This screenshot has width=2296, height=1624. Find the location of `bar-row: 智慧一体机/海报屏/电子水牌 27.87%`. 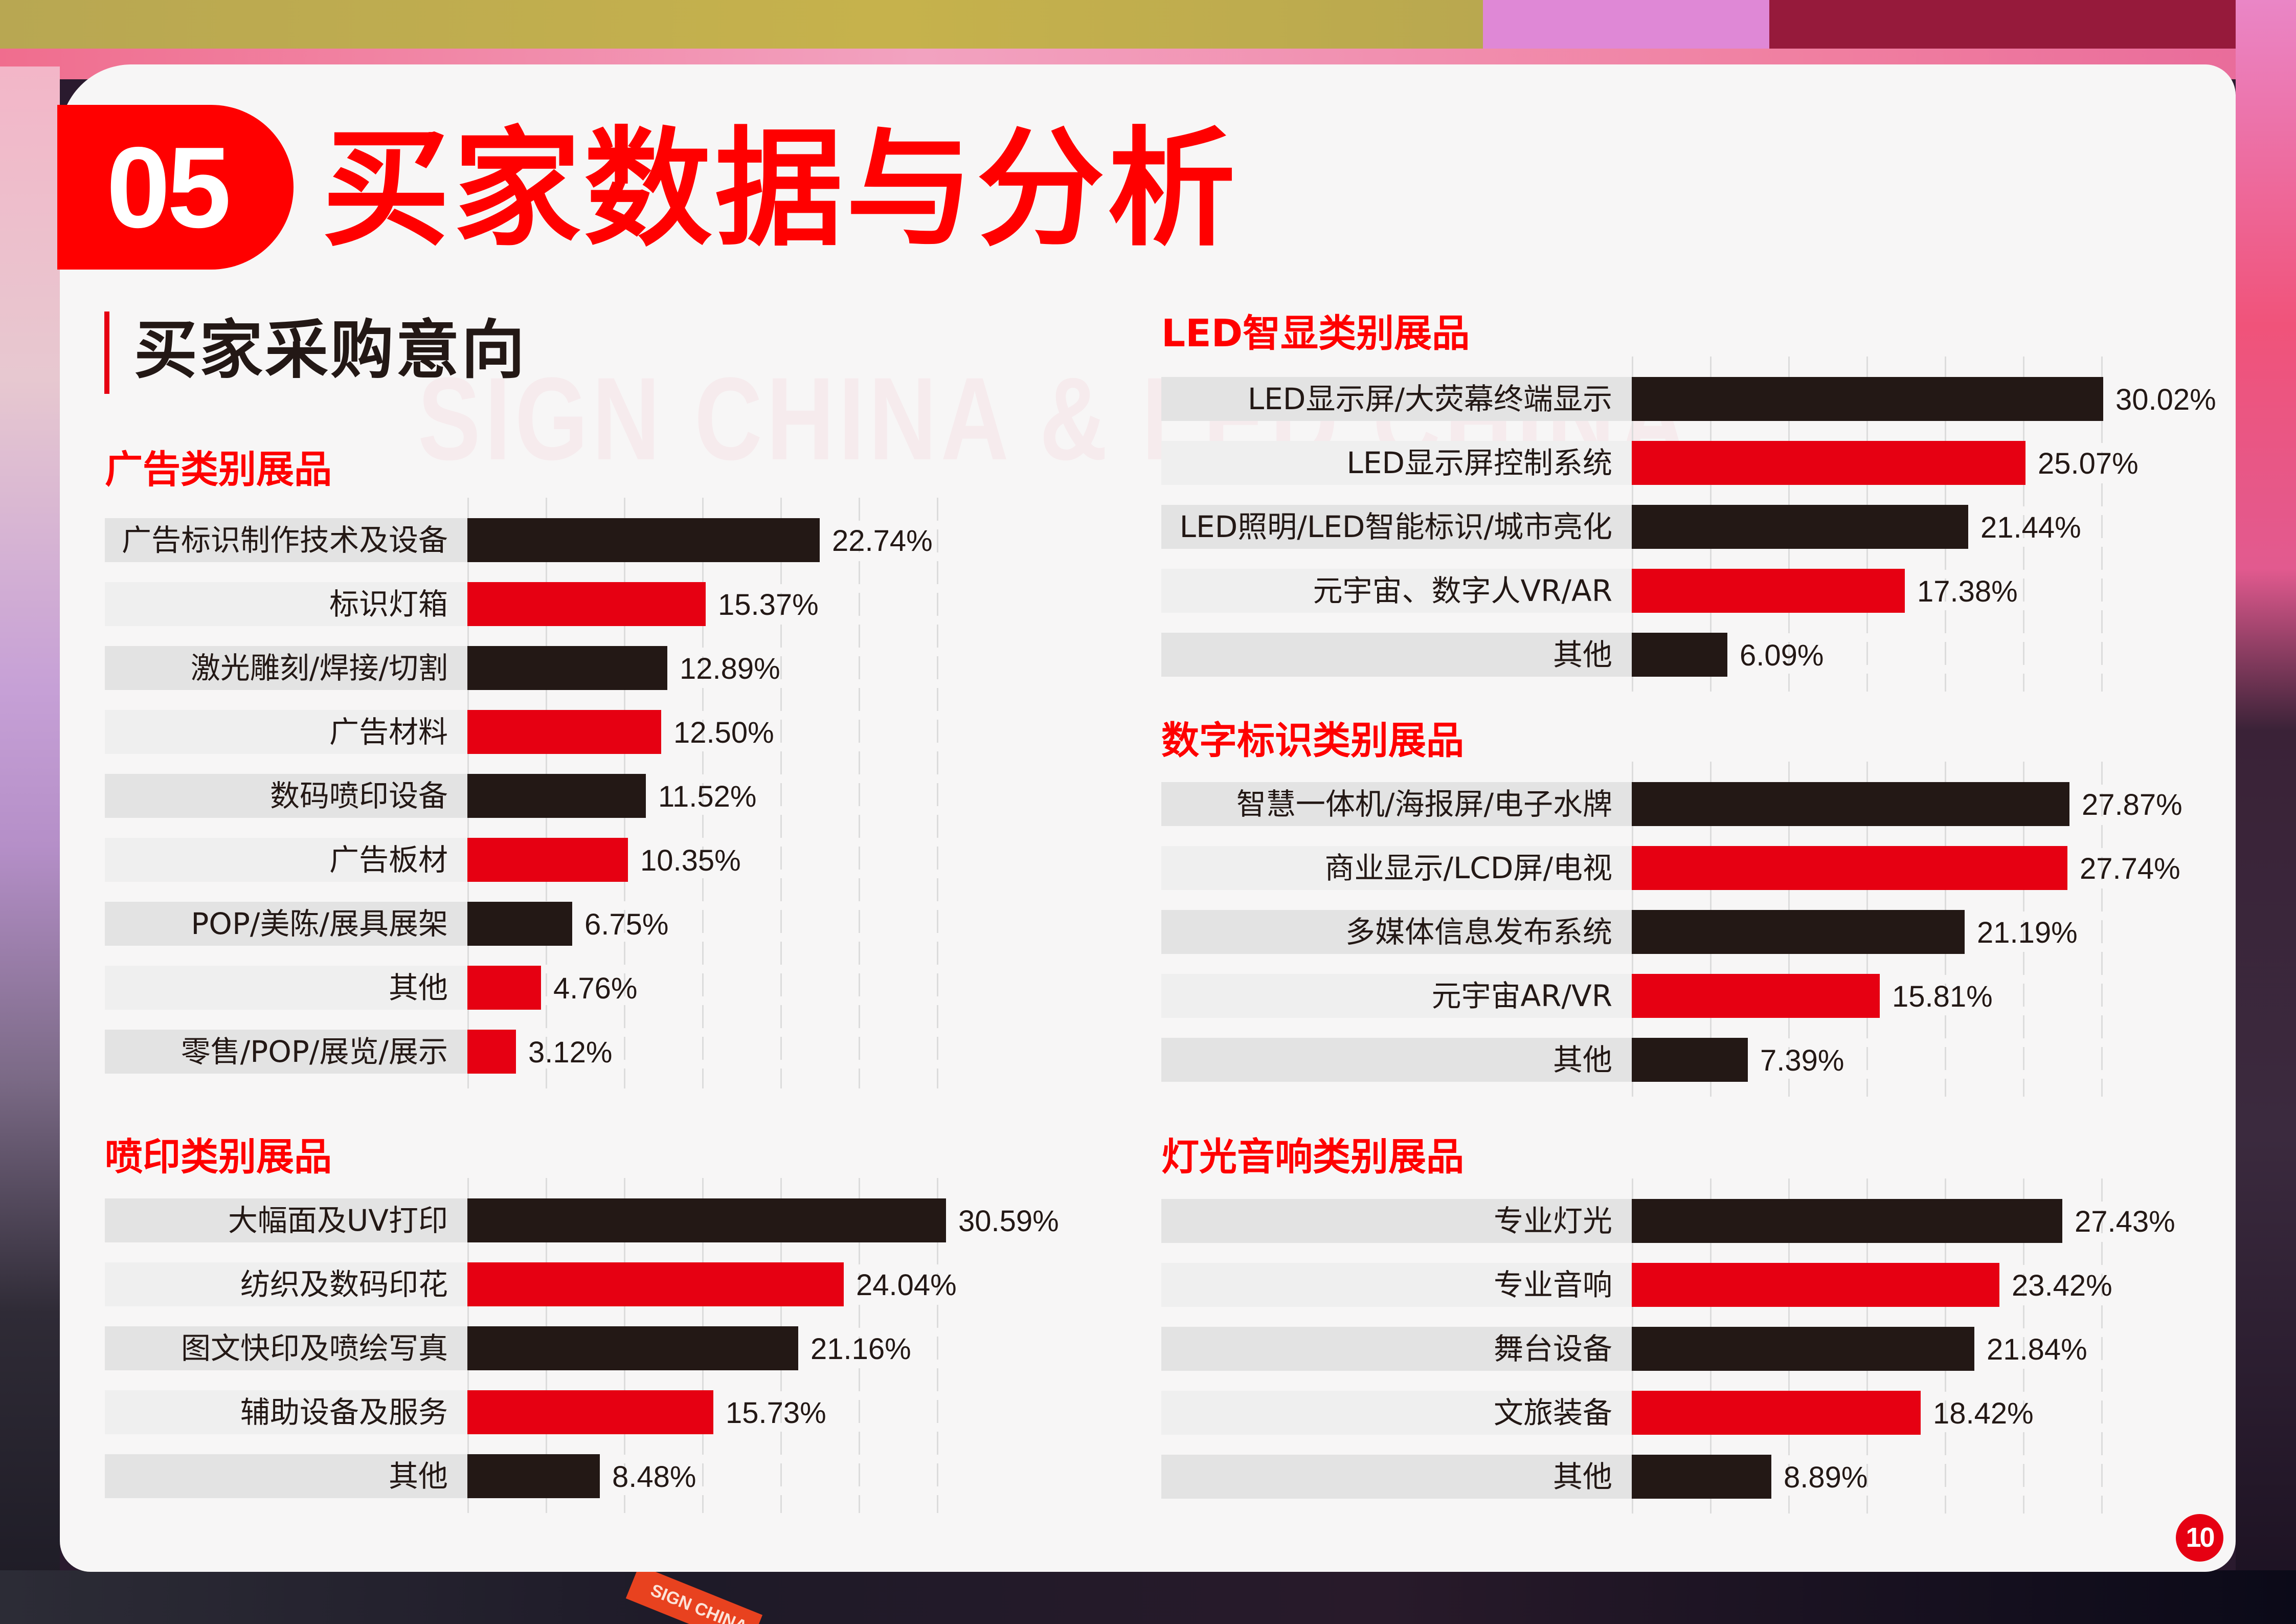

bar-row: 智慧一体机/海报屏/电子水牌 27.87% is located at coordinates (1692, 804).